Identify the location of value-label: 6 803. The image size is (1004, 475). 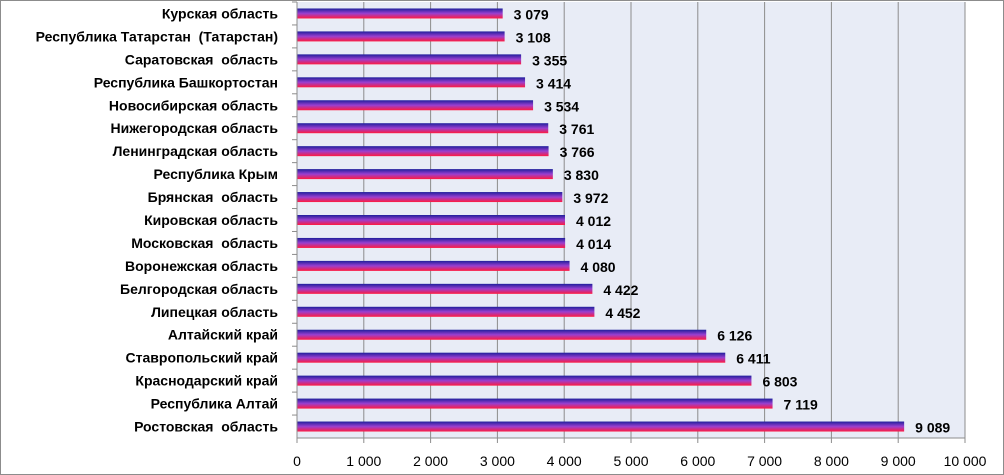
(779, 382).